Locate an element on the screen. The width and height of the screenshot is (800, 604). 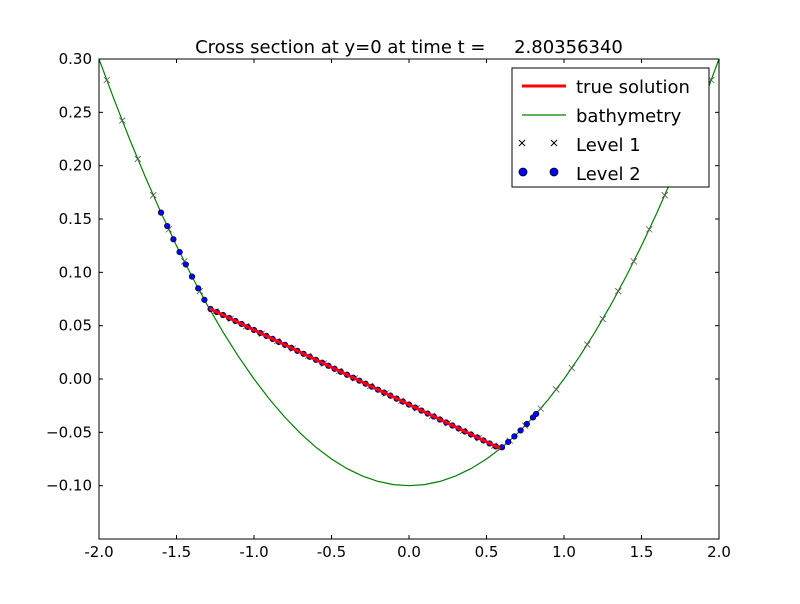
y-tick-label: 0.05 is located at coordinates (75, 326).